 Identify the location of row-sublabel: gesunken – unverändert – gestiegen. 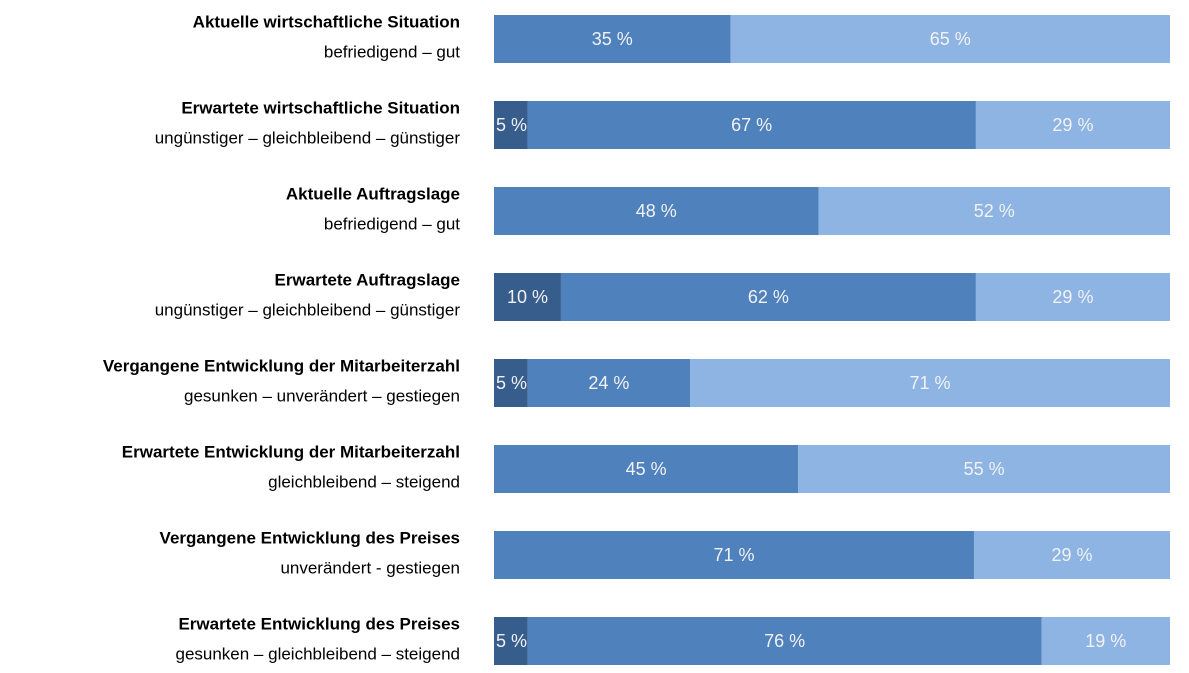
(322, 395).